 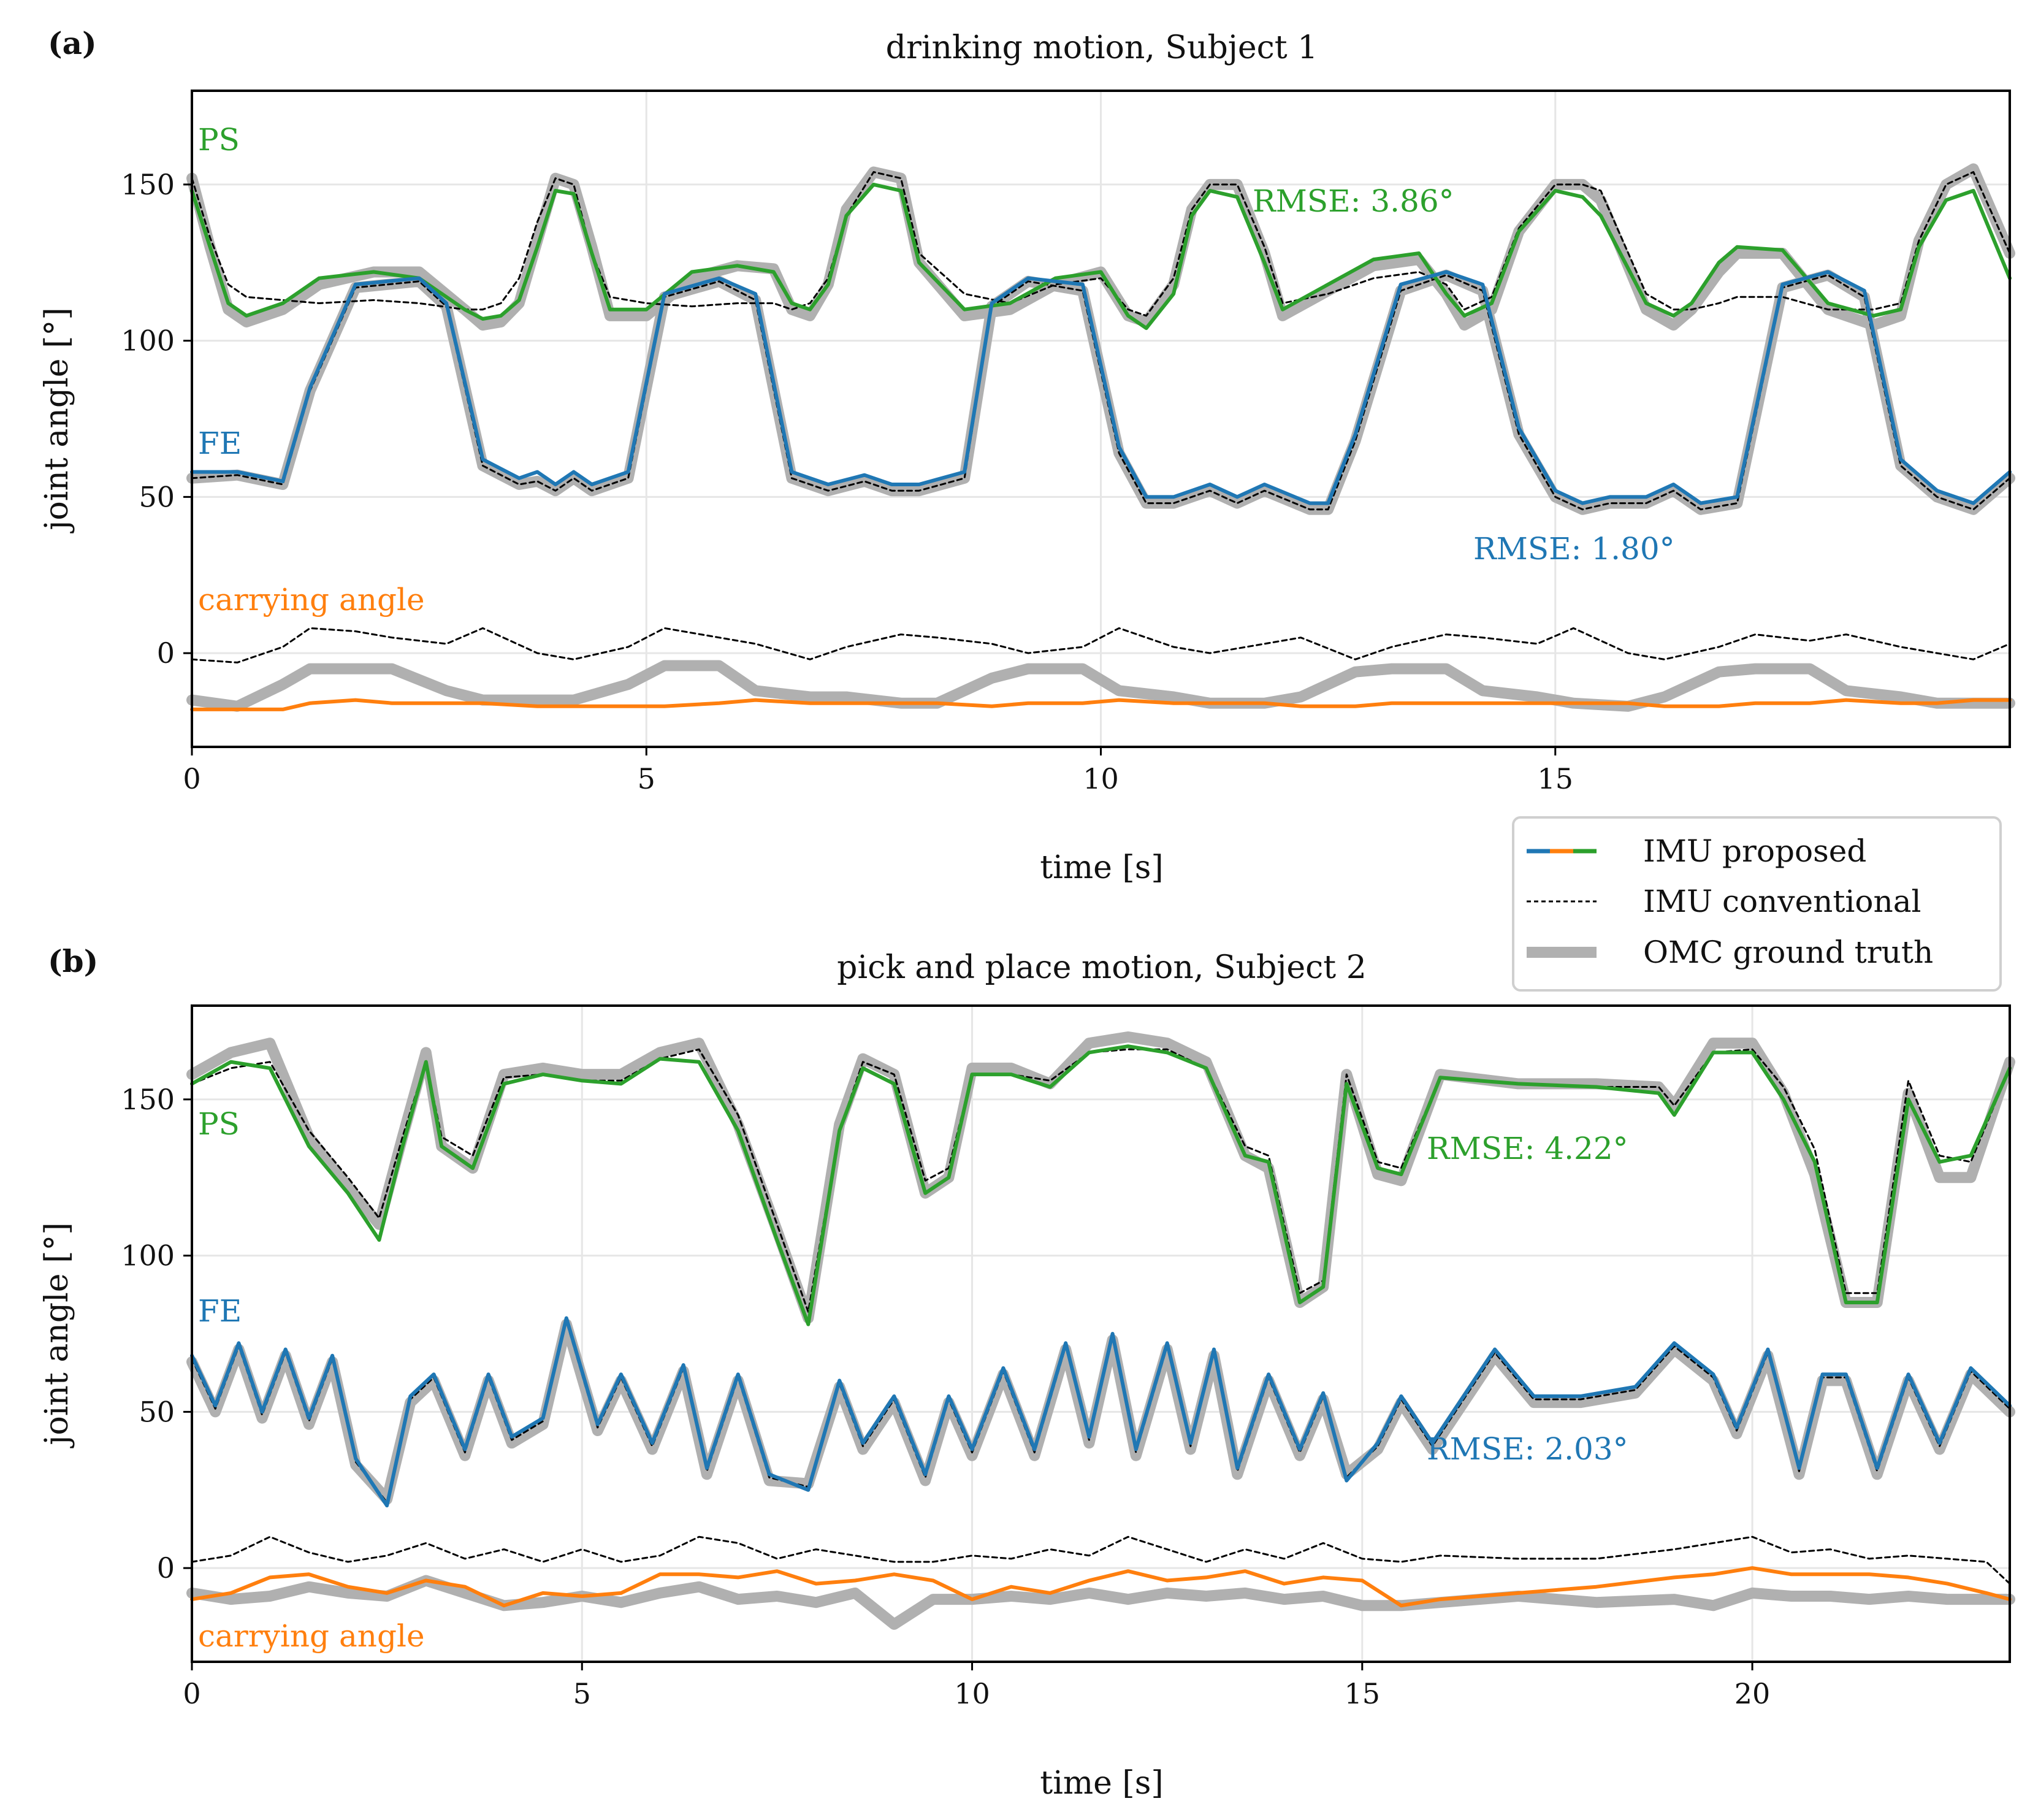 I want to click on panel-b-label: (b), so click(x=73, y=961).